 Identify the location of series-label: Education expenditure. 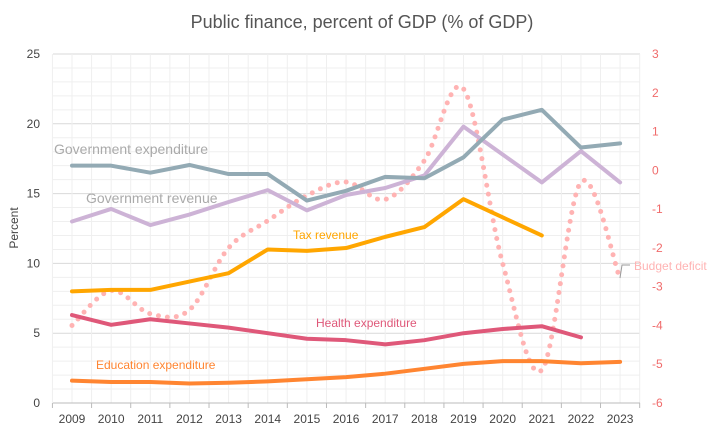
(156, 365).